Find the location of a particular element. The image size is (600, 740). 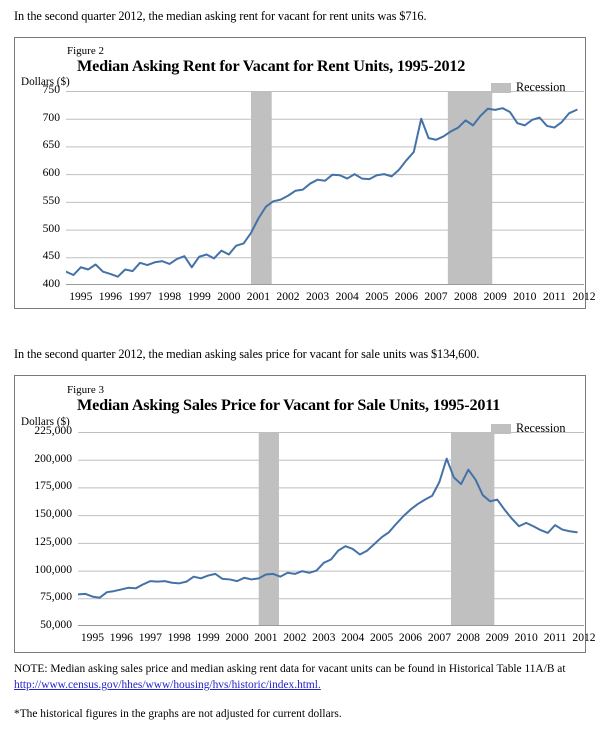

y-tick-label: 175,000 is located at coordinates (53, 486).